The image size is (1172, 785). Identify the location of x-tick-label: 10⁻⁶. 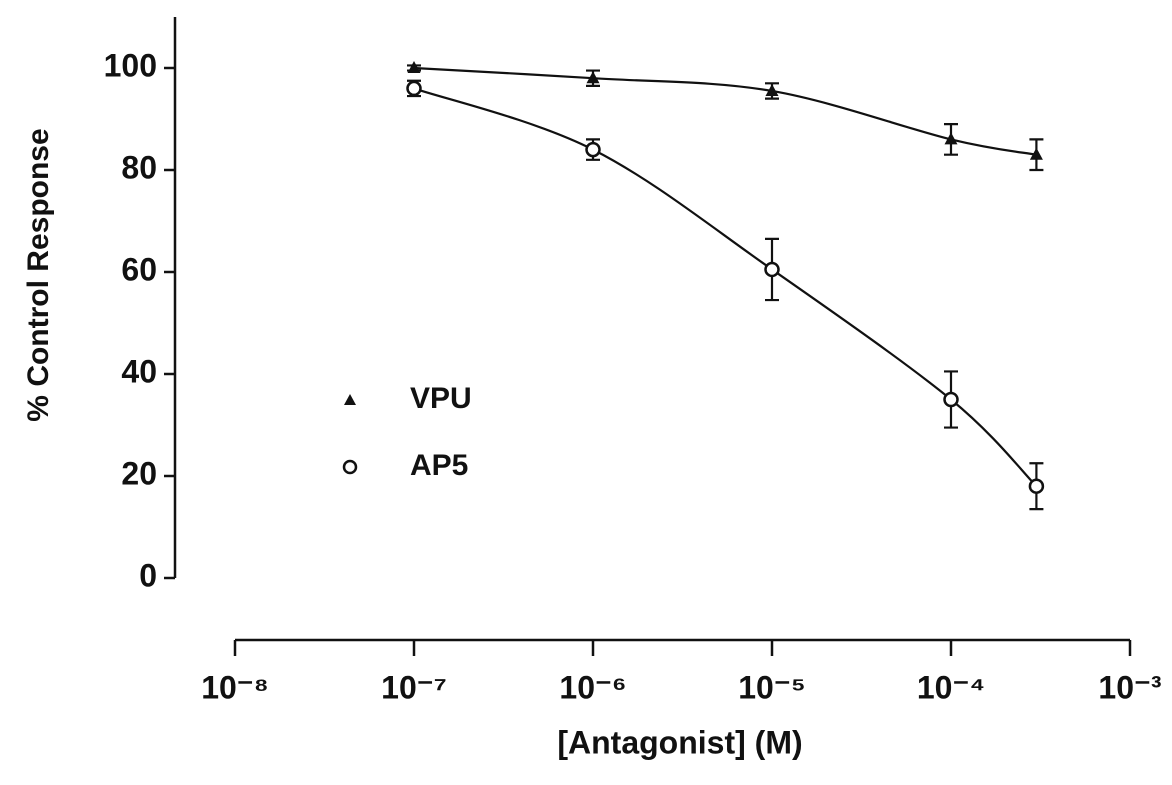
(592, 687).